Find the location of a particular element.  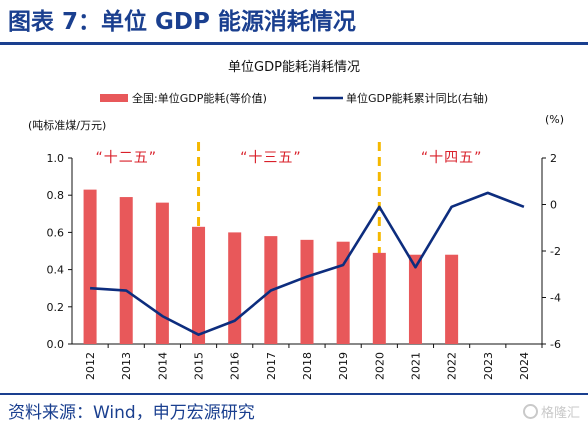

right-tick-label: 0 is located at coordinates (553, 205).